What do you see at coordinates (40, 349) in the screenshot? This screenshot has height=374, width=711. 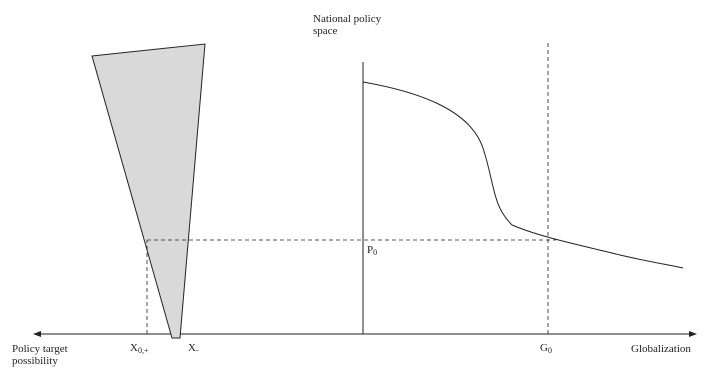 I see `x-axis-left-label-line1: Policy target` at bounding box center [40, 349].